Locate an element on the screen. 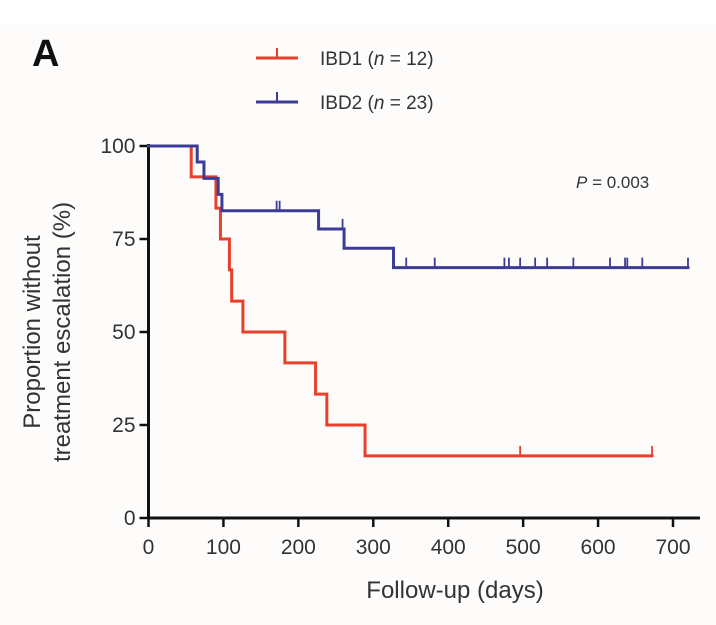 Image resolution: width=716 pixels, height=625 pixels. y-tick-label: 25 is located at coordinates (123, 425).